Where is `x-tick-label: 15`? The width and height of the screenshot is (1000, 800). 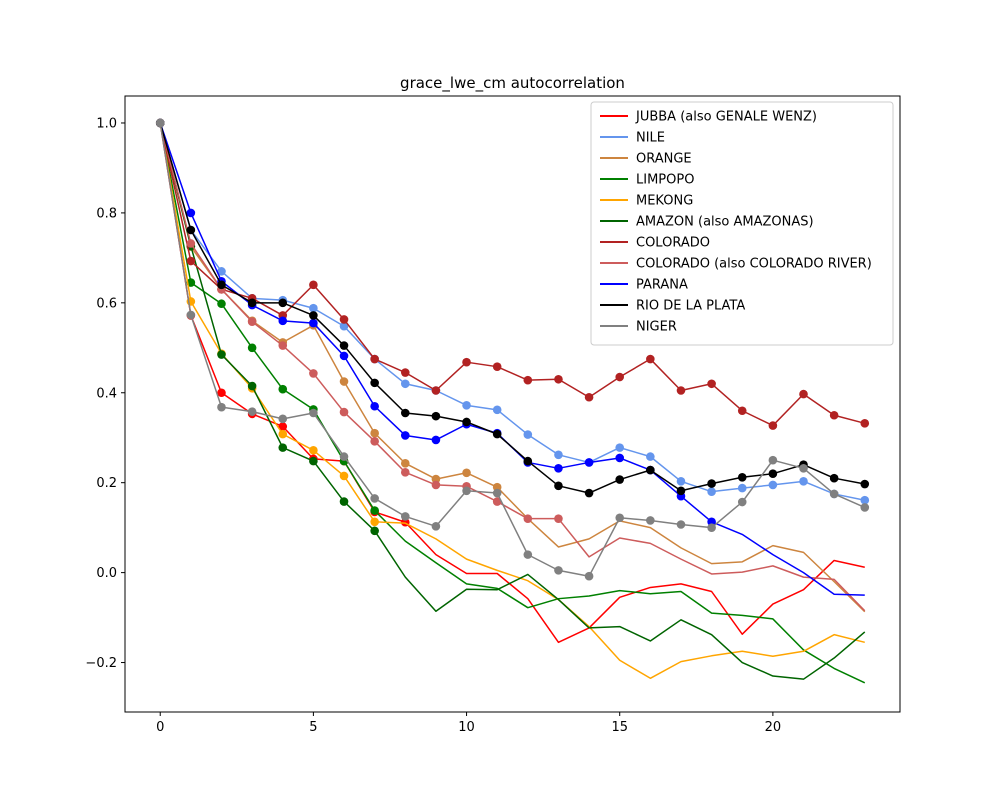
x-tick-label: 15 is located at coordinates (619, 727).